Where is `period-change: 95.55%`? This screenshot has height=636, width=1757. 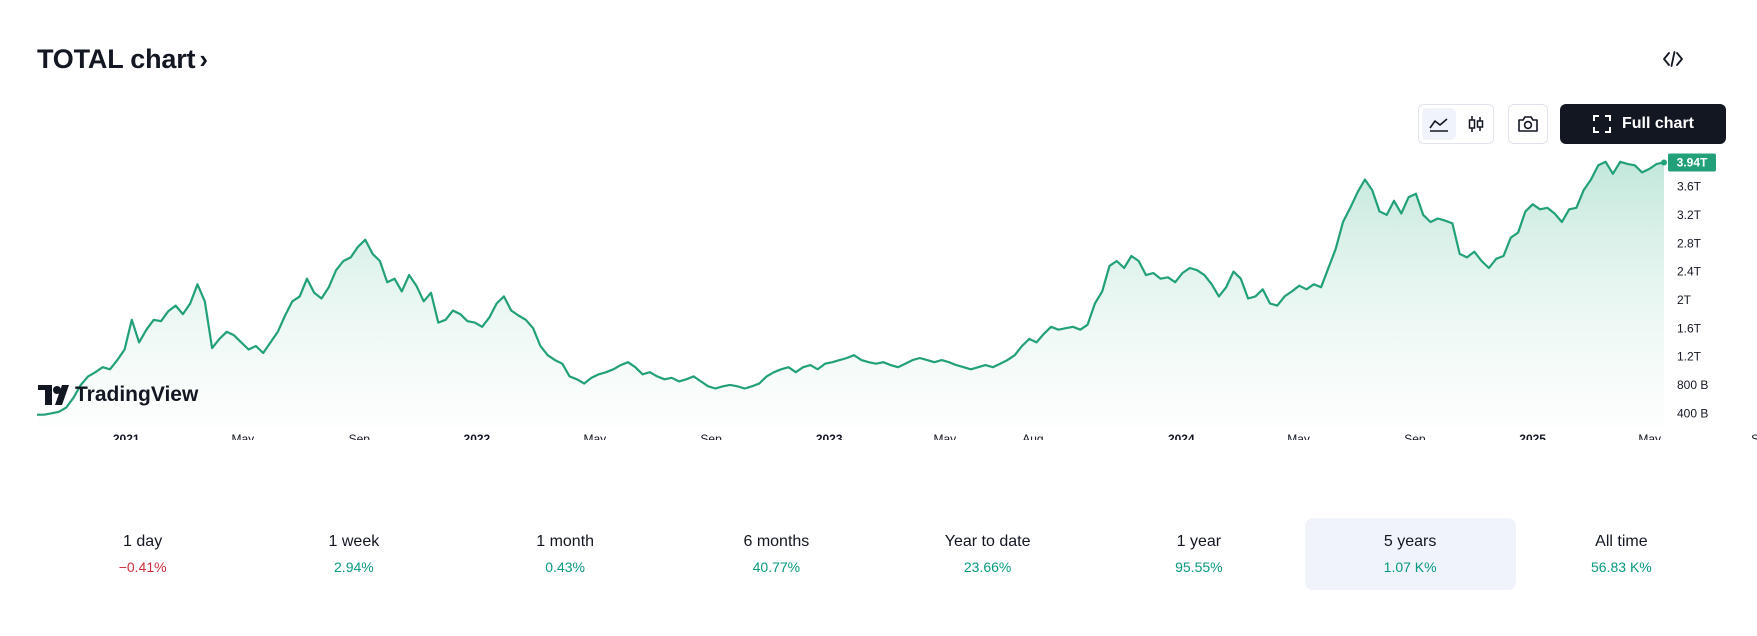 period-change: 95.55% is located at coordinates (1199, 567).